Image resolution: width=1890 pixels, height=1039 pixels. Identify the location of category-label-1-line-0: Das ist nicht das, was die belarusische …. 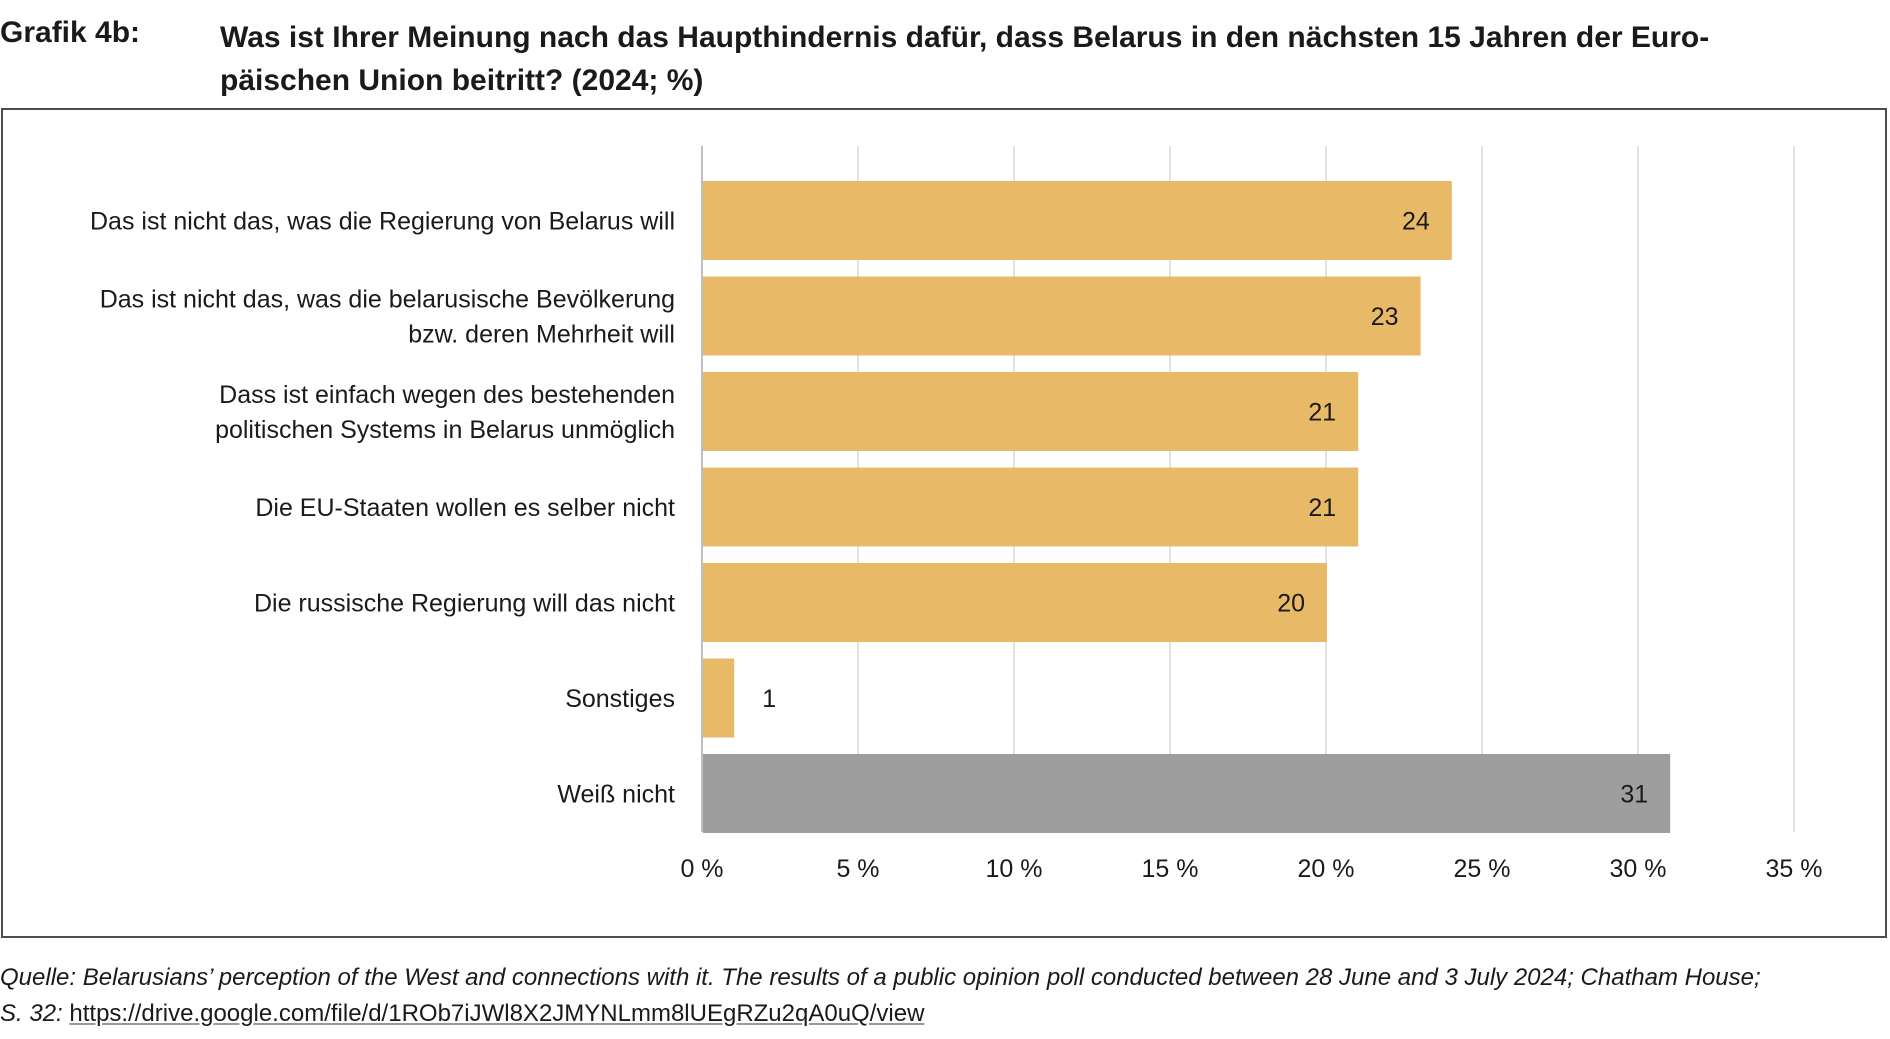
(387, 300).